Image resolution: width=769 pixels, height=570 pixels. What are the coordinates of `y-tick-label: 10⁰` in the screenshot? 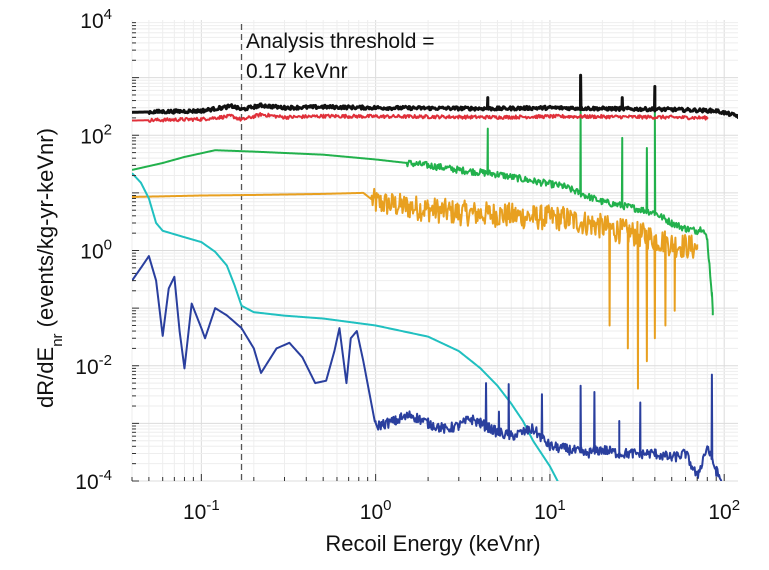 It's located at (96, 250).